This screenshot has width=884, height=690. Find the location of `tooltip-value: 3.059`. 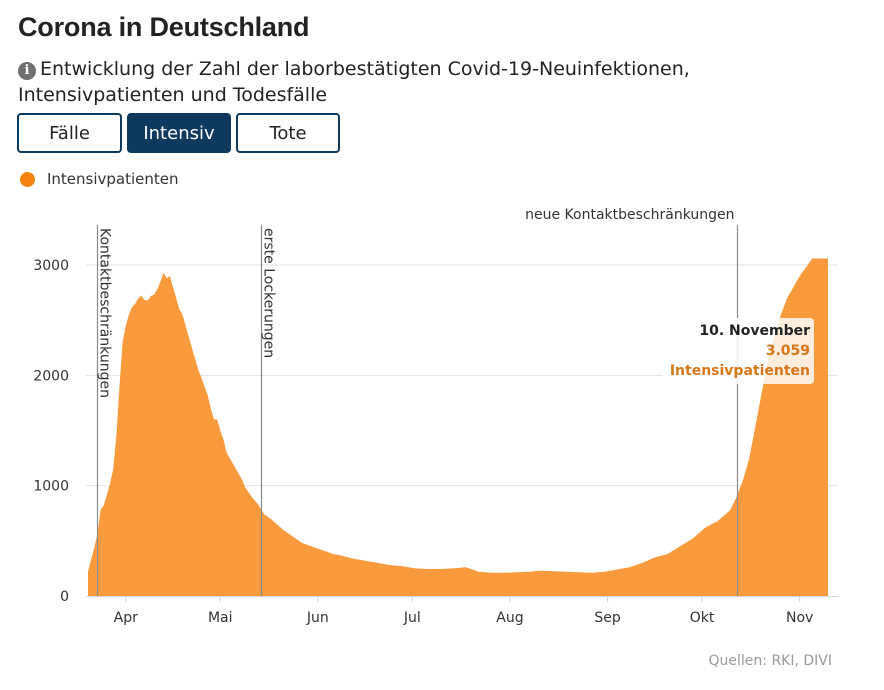

tooltip-value: 3.059 is located at coordinates (787, 351).